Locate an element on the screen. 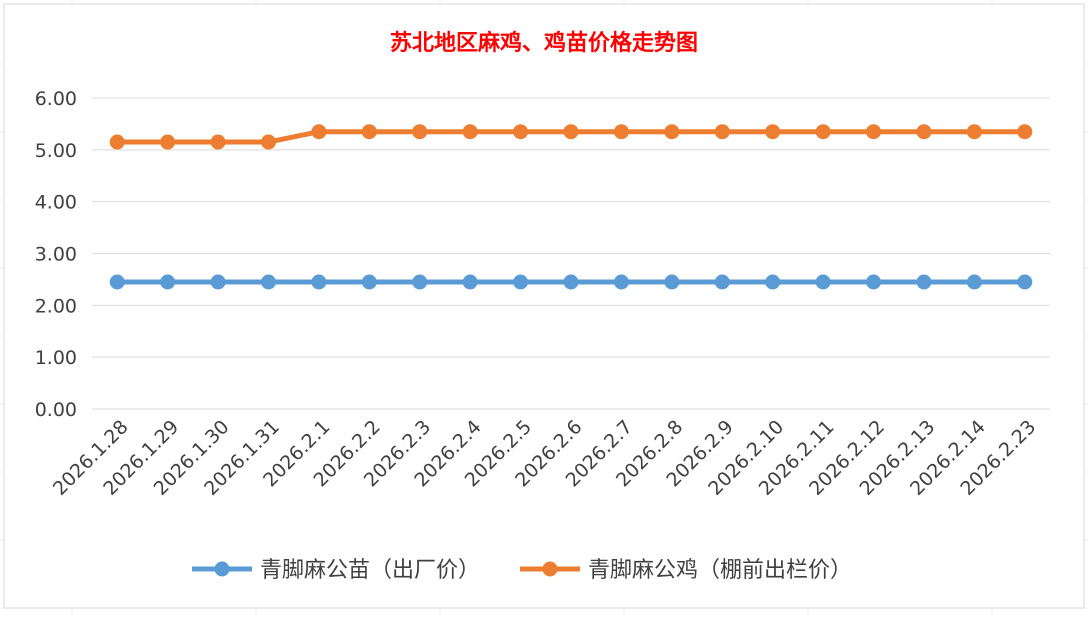 The image size is (1088, 620). y-tick-label: 0.00 is located at coordinates (56, 410).